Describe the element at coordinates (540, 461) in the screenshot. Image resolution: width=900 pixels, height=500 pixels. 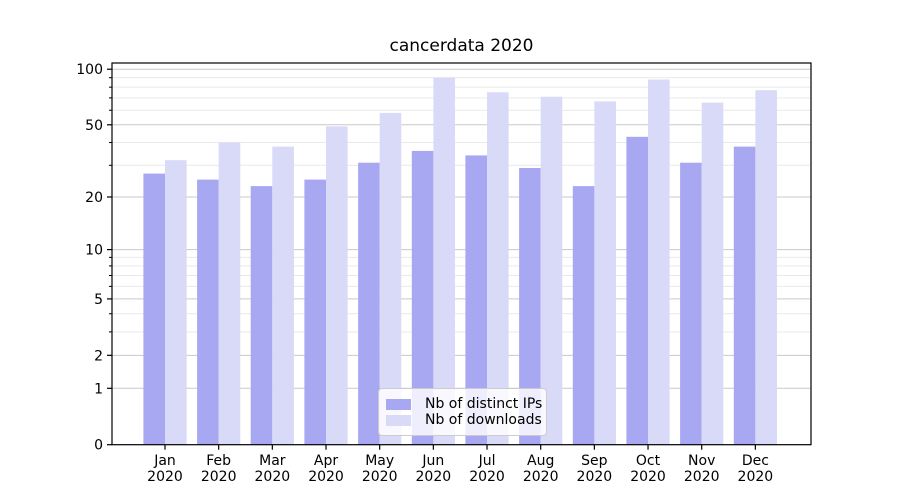
I see `x-tick-label-month-aug: Aug` at that location.